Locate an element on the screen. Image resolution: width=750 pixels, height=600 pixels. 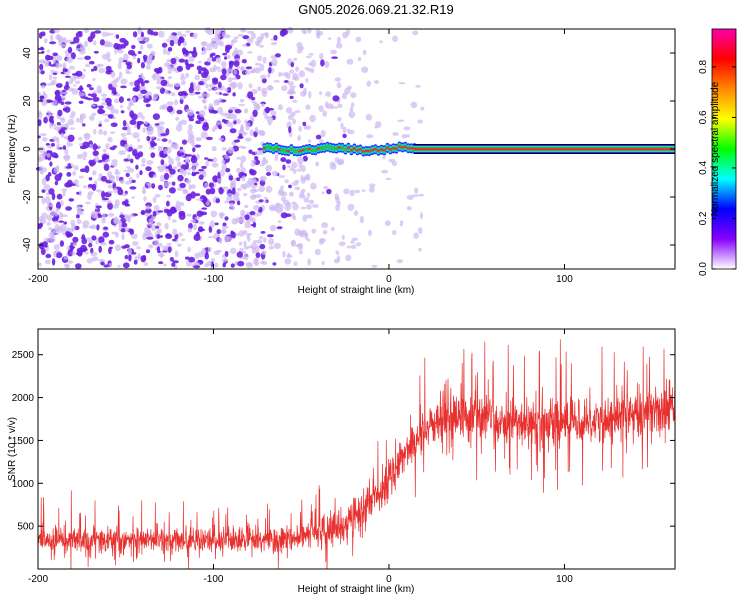
track-inner is located at coordinates (315, 150).